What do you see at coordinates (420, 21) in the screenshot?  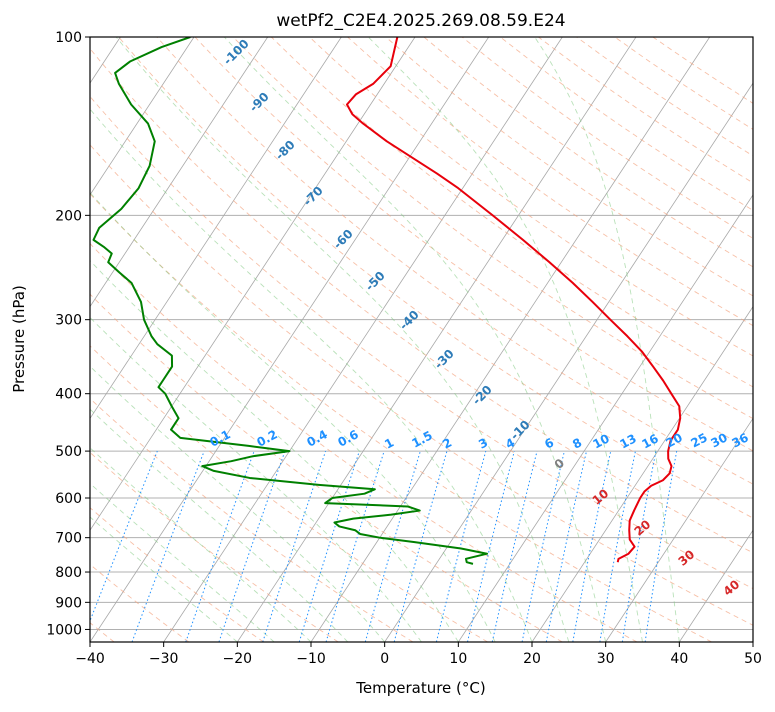 I see `chart-title: wetPf2_C2E4.2025.269.08.59.E24` at bounding box center [420, 21].